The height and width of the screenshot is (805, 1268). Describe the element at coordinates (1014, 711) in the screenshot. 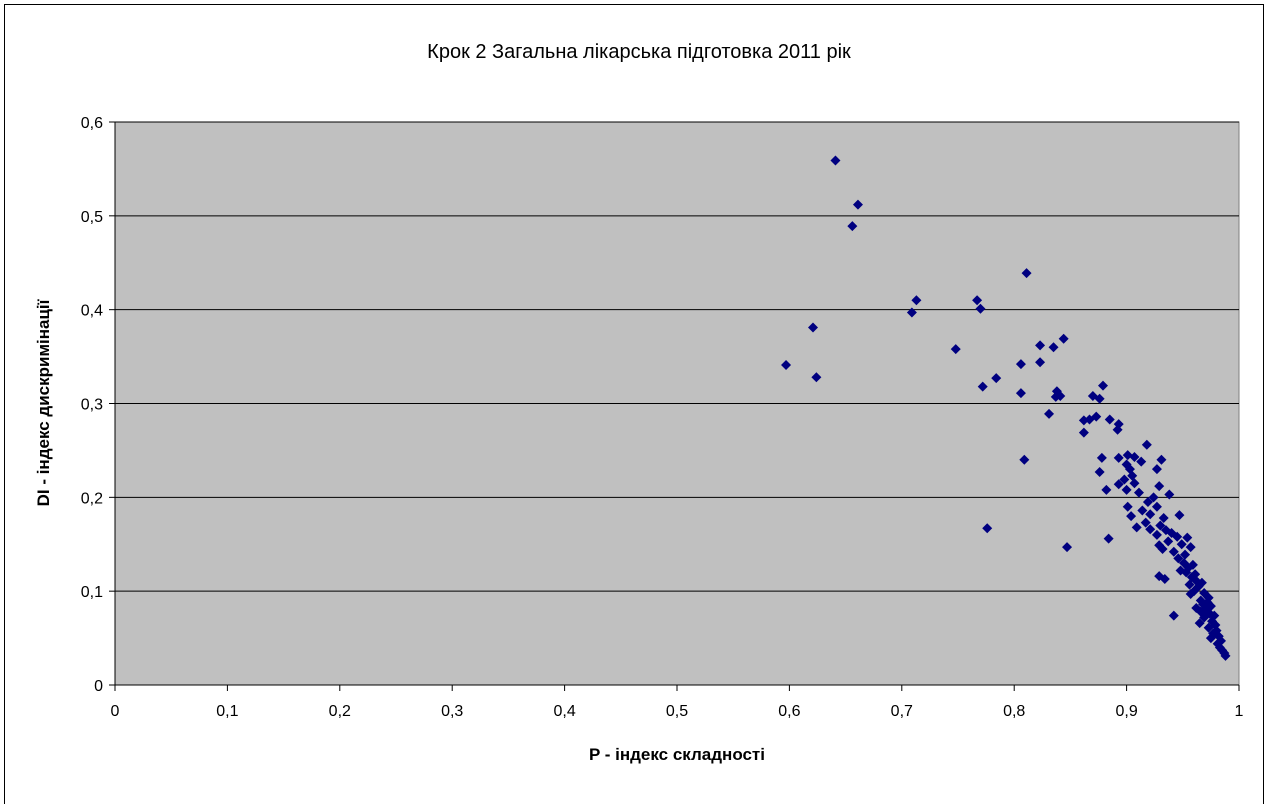

I see `x-tick-label: 0,8` at that location.